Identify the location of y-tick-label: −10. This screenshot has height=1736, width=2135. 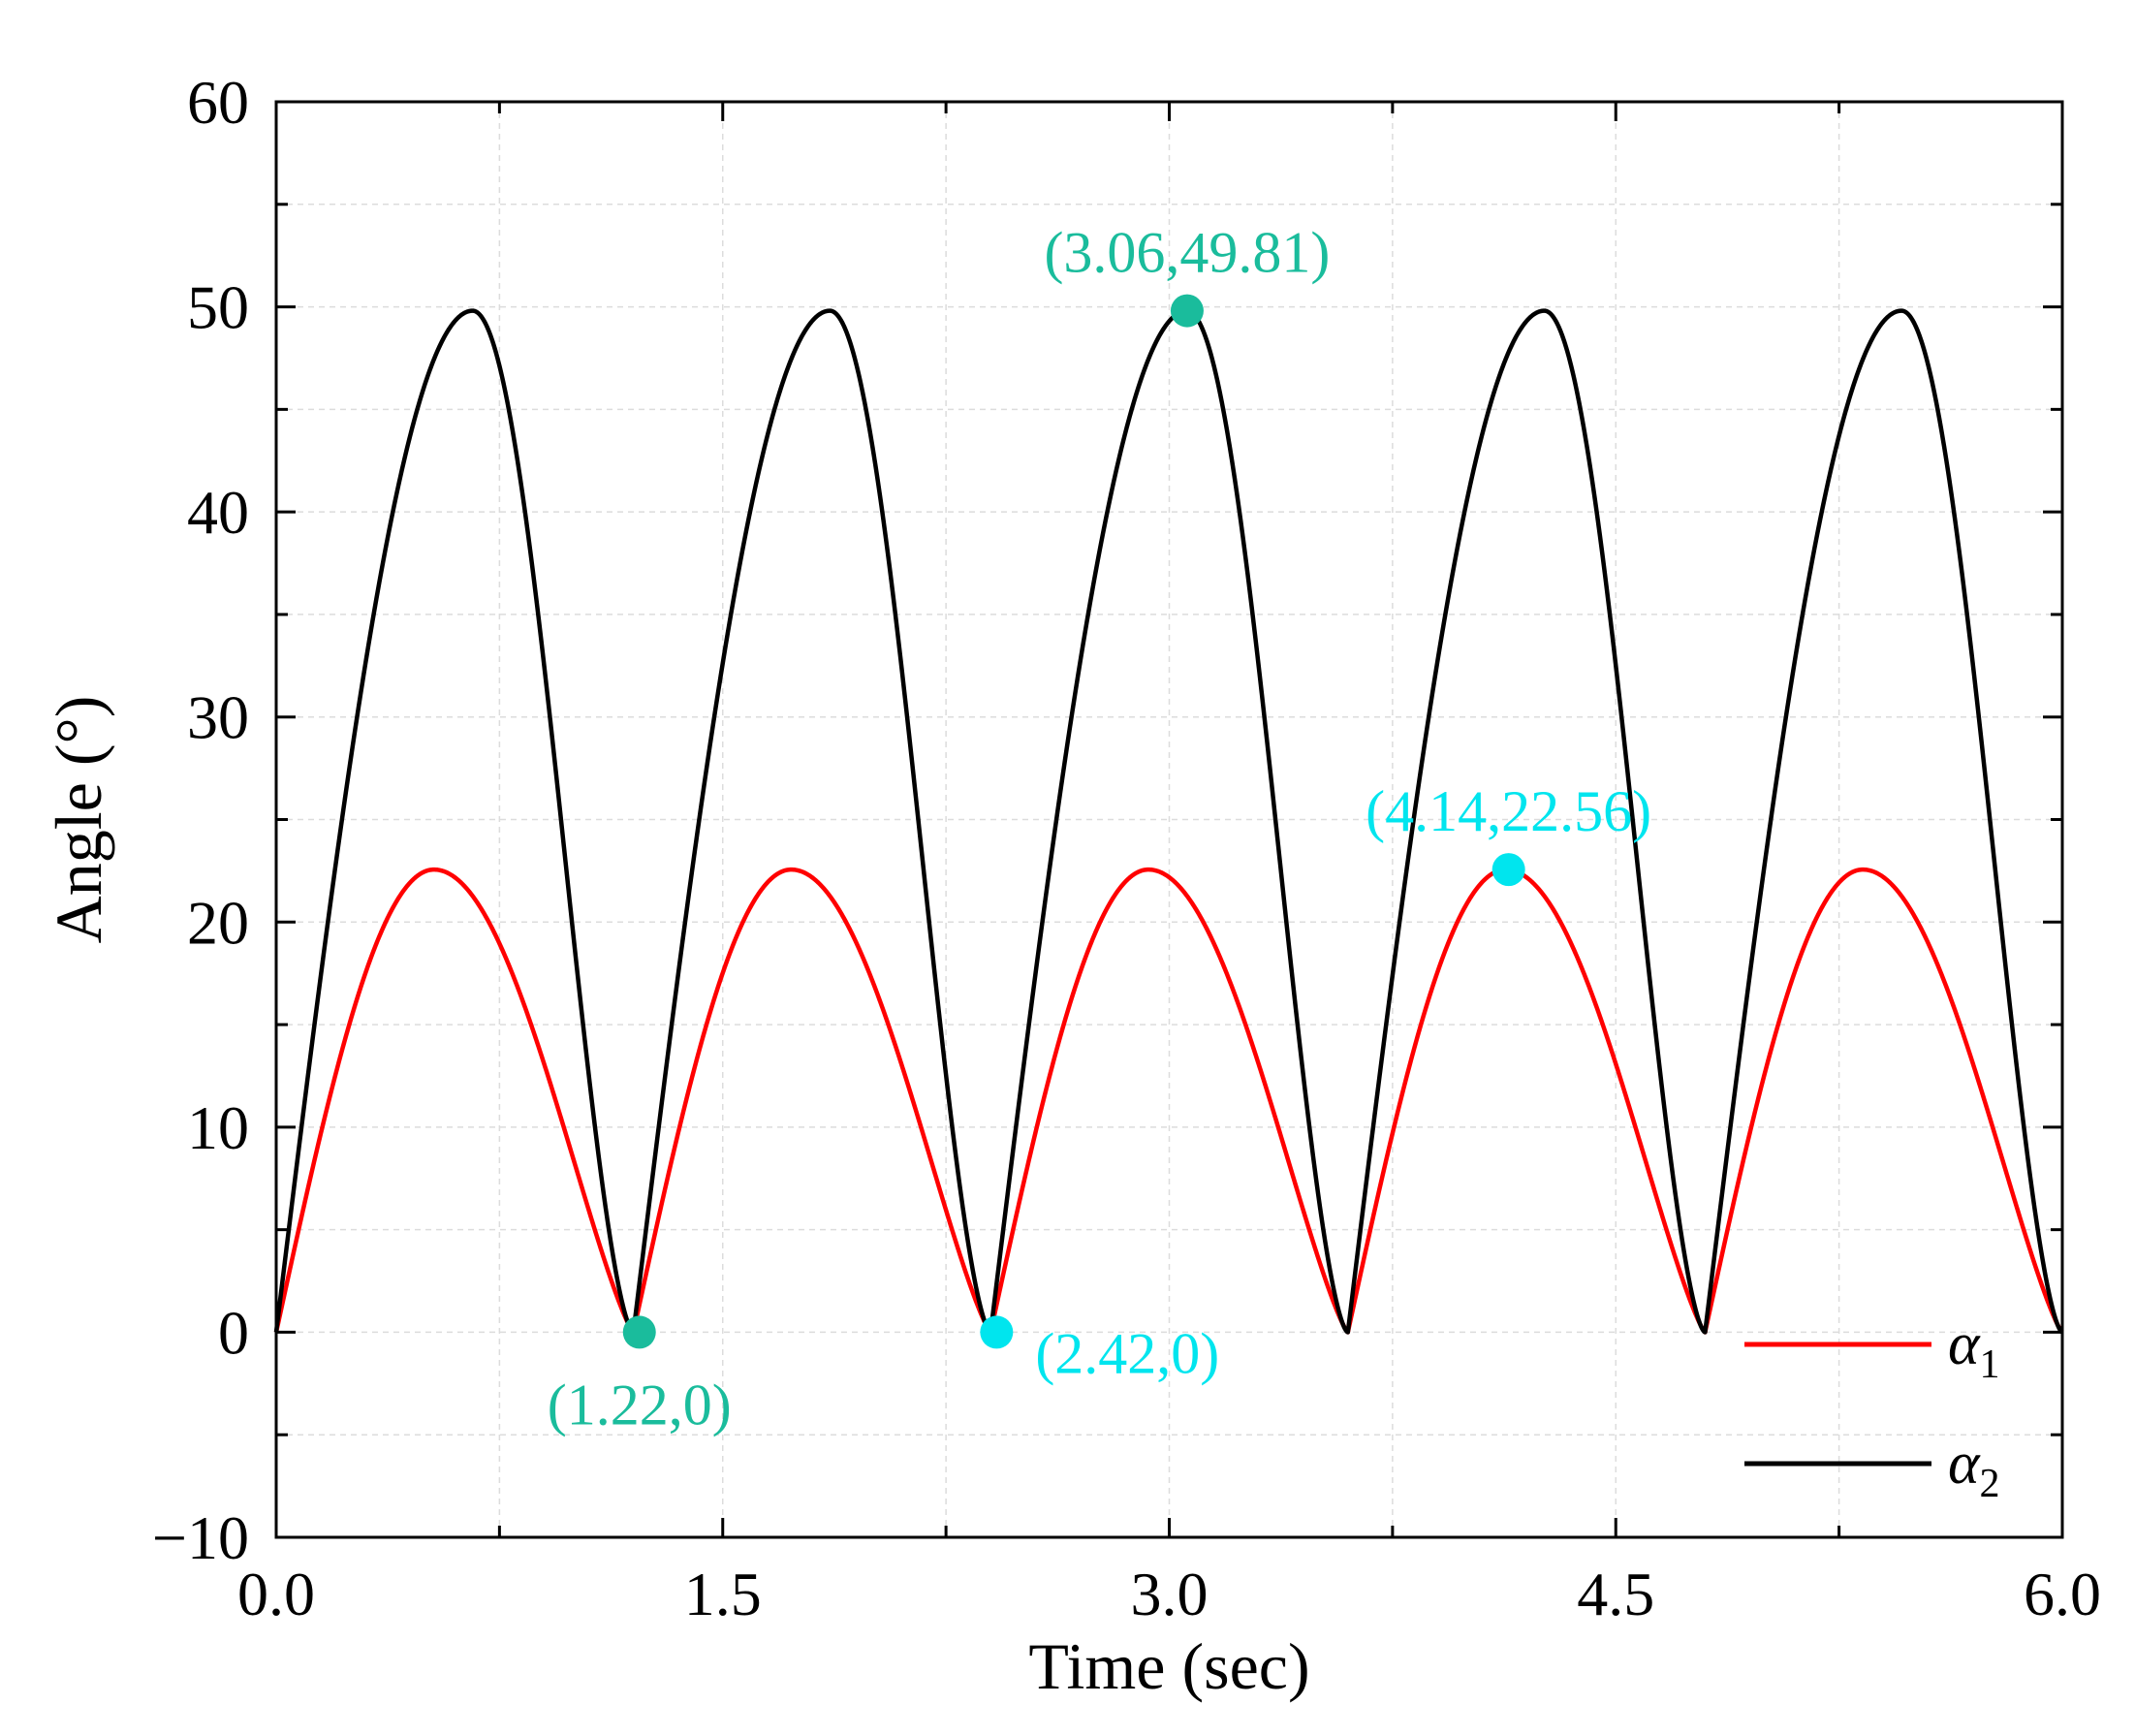
(201, 1537).